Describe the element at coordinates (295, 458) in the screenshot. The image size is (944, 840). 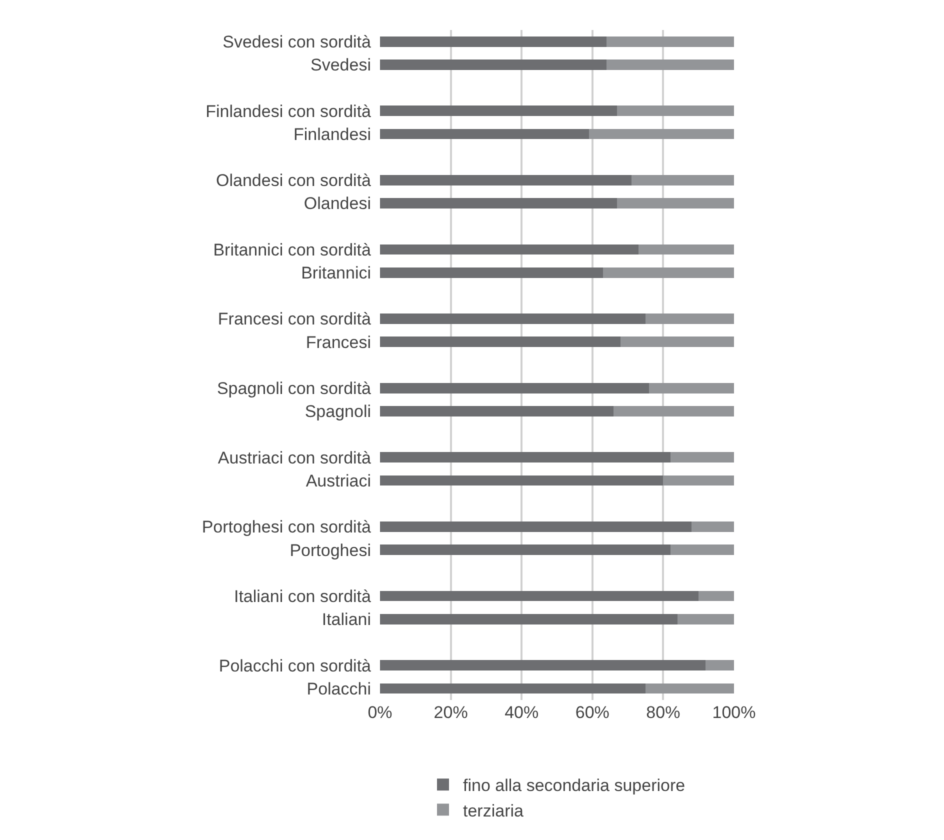
I see `y-tick-label: Austriaci con sordità` at that location.